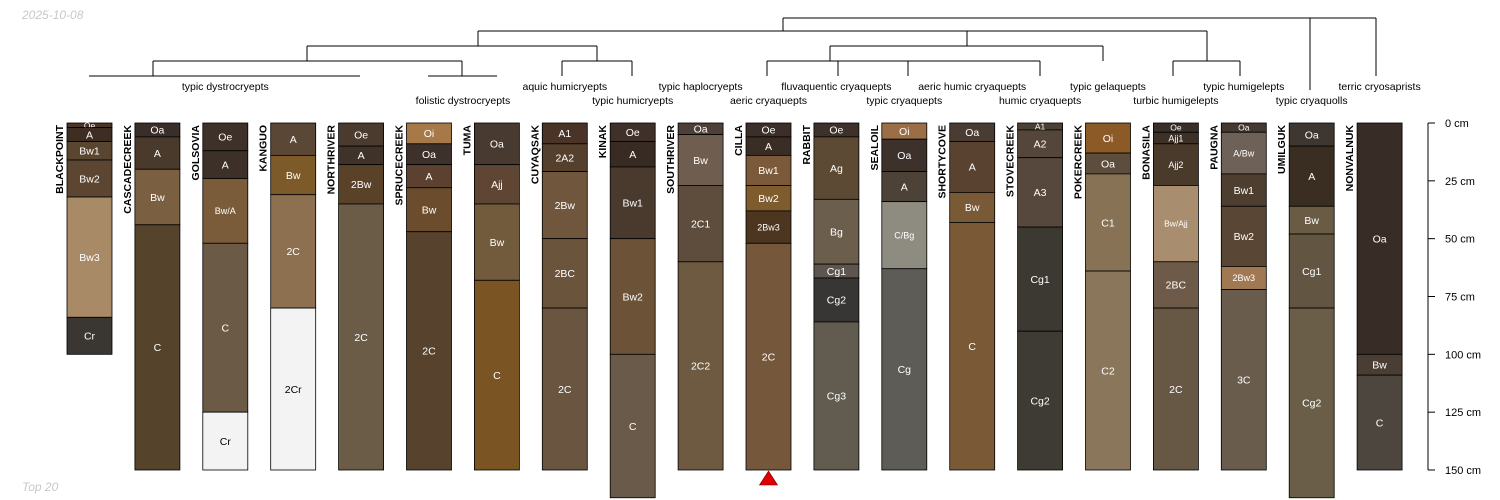  Describe the element at coordinates (89, 152) in the screenshot. I see `horizon-label: Bw1` at that location.